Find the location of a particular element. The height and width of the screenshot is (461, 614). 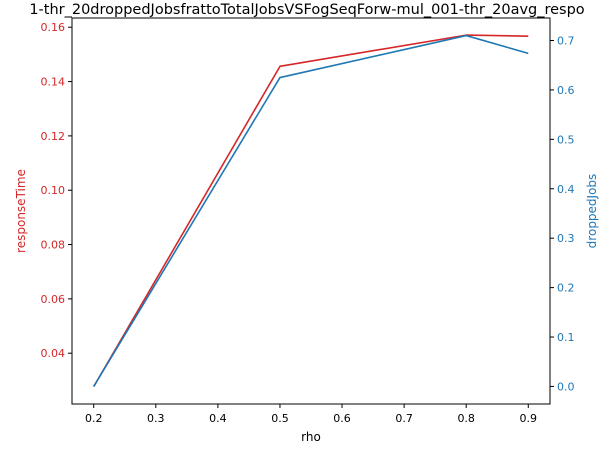

x-tick-label: 0.5 is located at coordinates (280, 418).